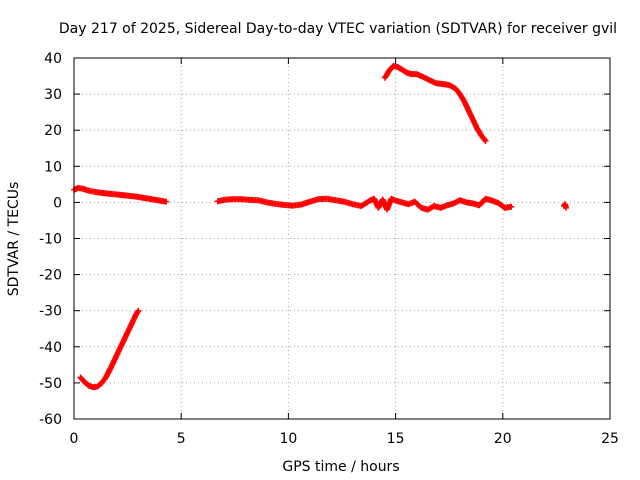 This screenshot has height=480, width=640. Describe the element at coordinates (50, 276) in the screenshot. I see `y-tick-label: -20` at that location.